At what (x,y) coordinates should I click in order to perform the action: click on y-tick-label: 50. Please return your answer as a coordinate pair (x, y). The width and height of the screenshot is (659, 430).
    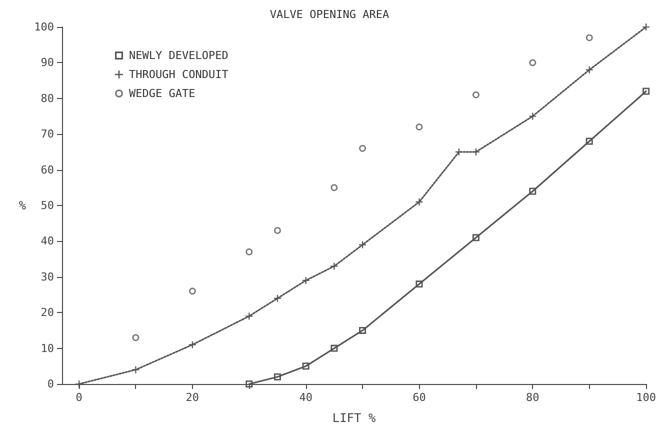
    Looking at the image, I should click on (47, 205).